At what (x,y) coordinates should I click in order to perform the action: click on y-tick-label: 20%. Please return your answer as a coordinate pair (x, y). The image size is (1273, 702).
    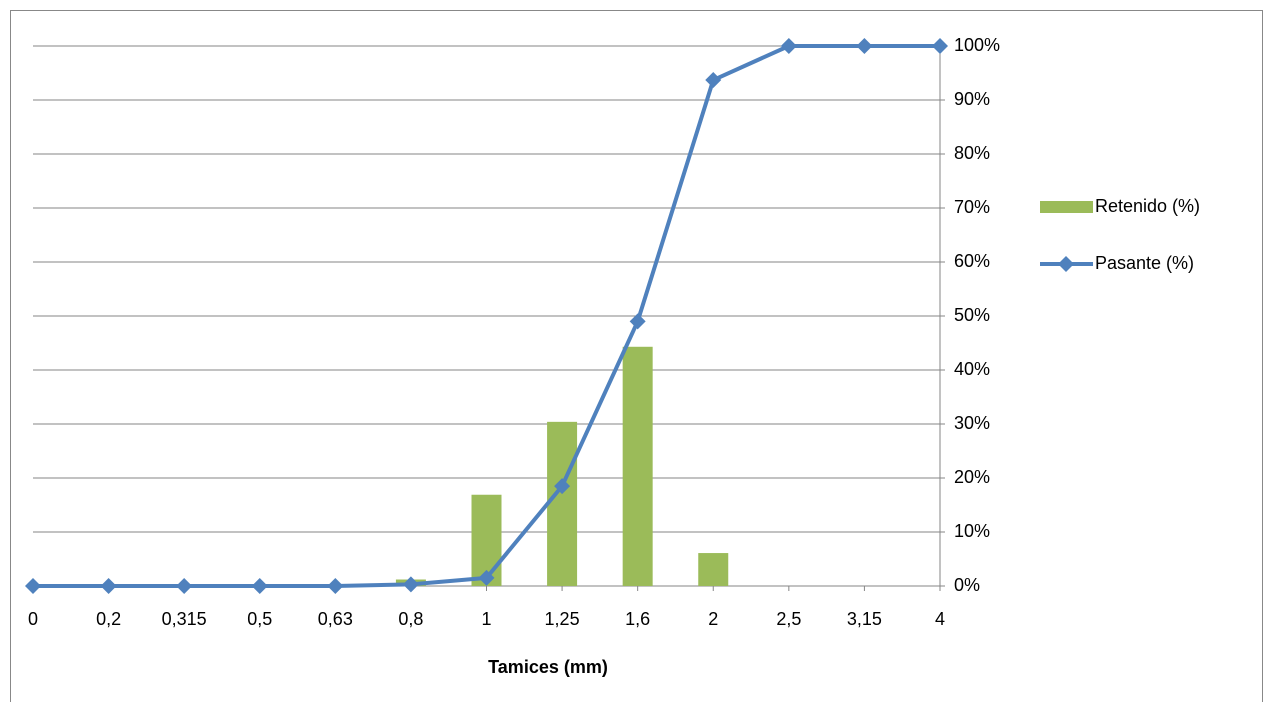
    Looking at the image, I should click on (972, 477).